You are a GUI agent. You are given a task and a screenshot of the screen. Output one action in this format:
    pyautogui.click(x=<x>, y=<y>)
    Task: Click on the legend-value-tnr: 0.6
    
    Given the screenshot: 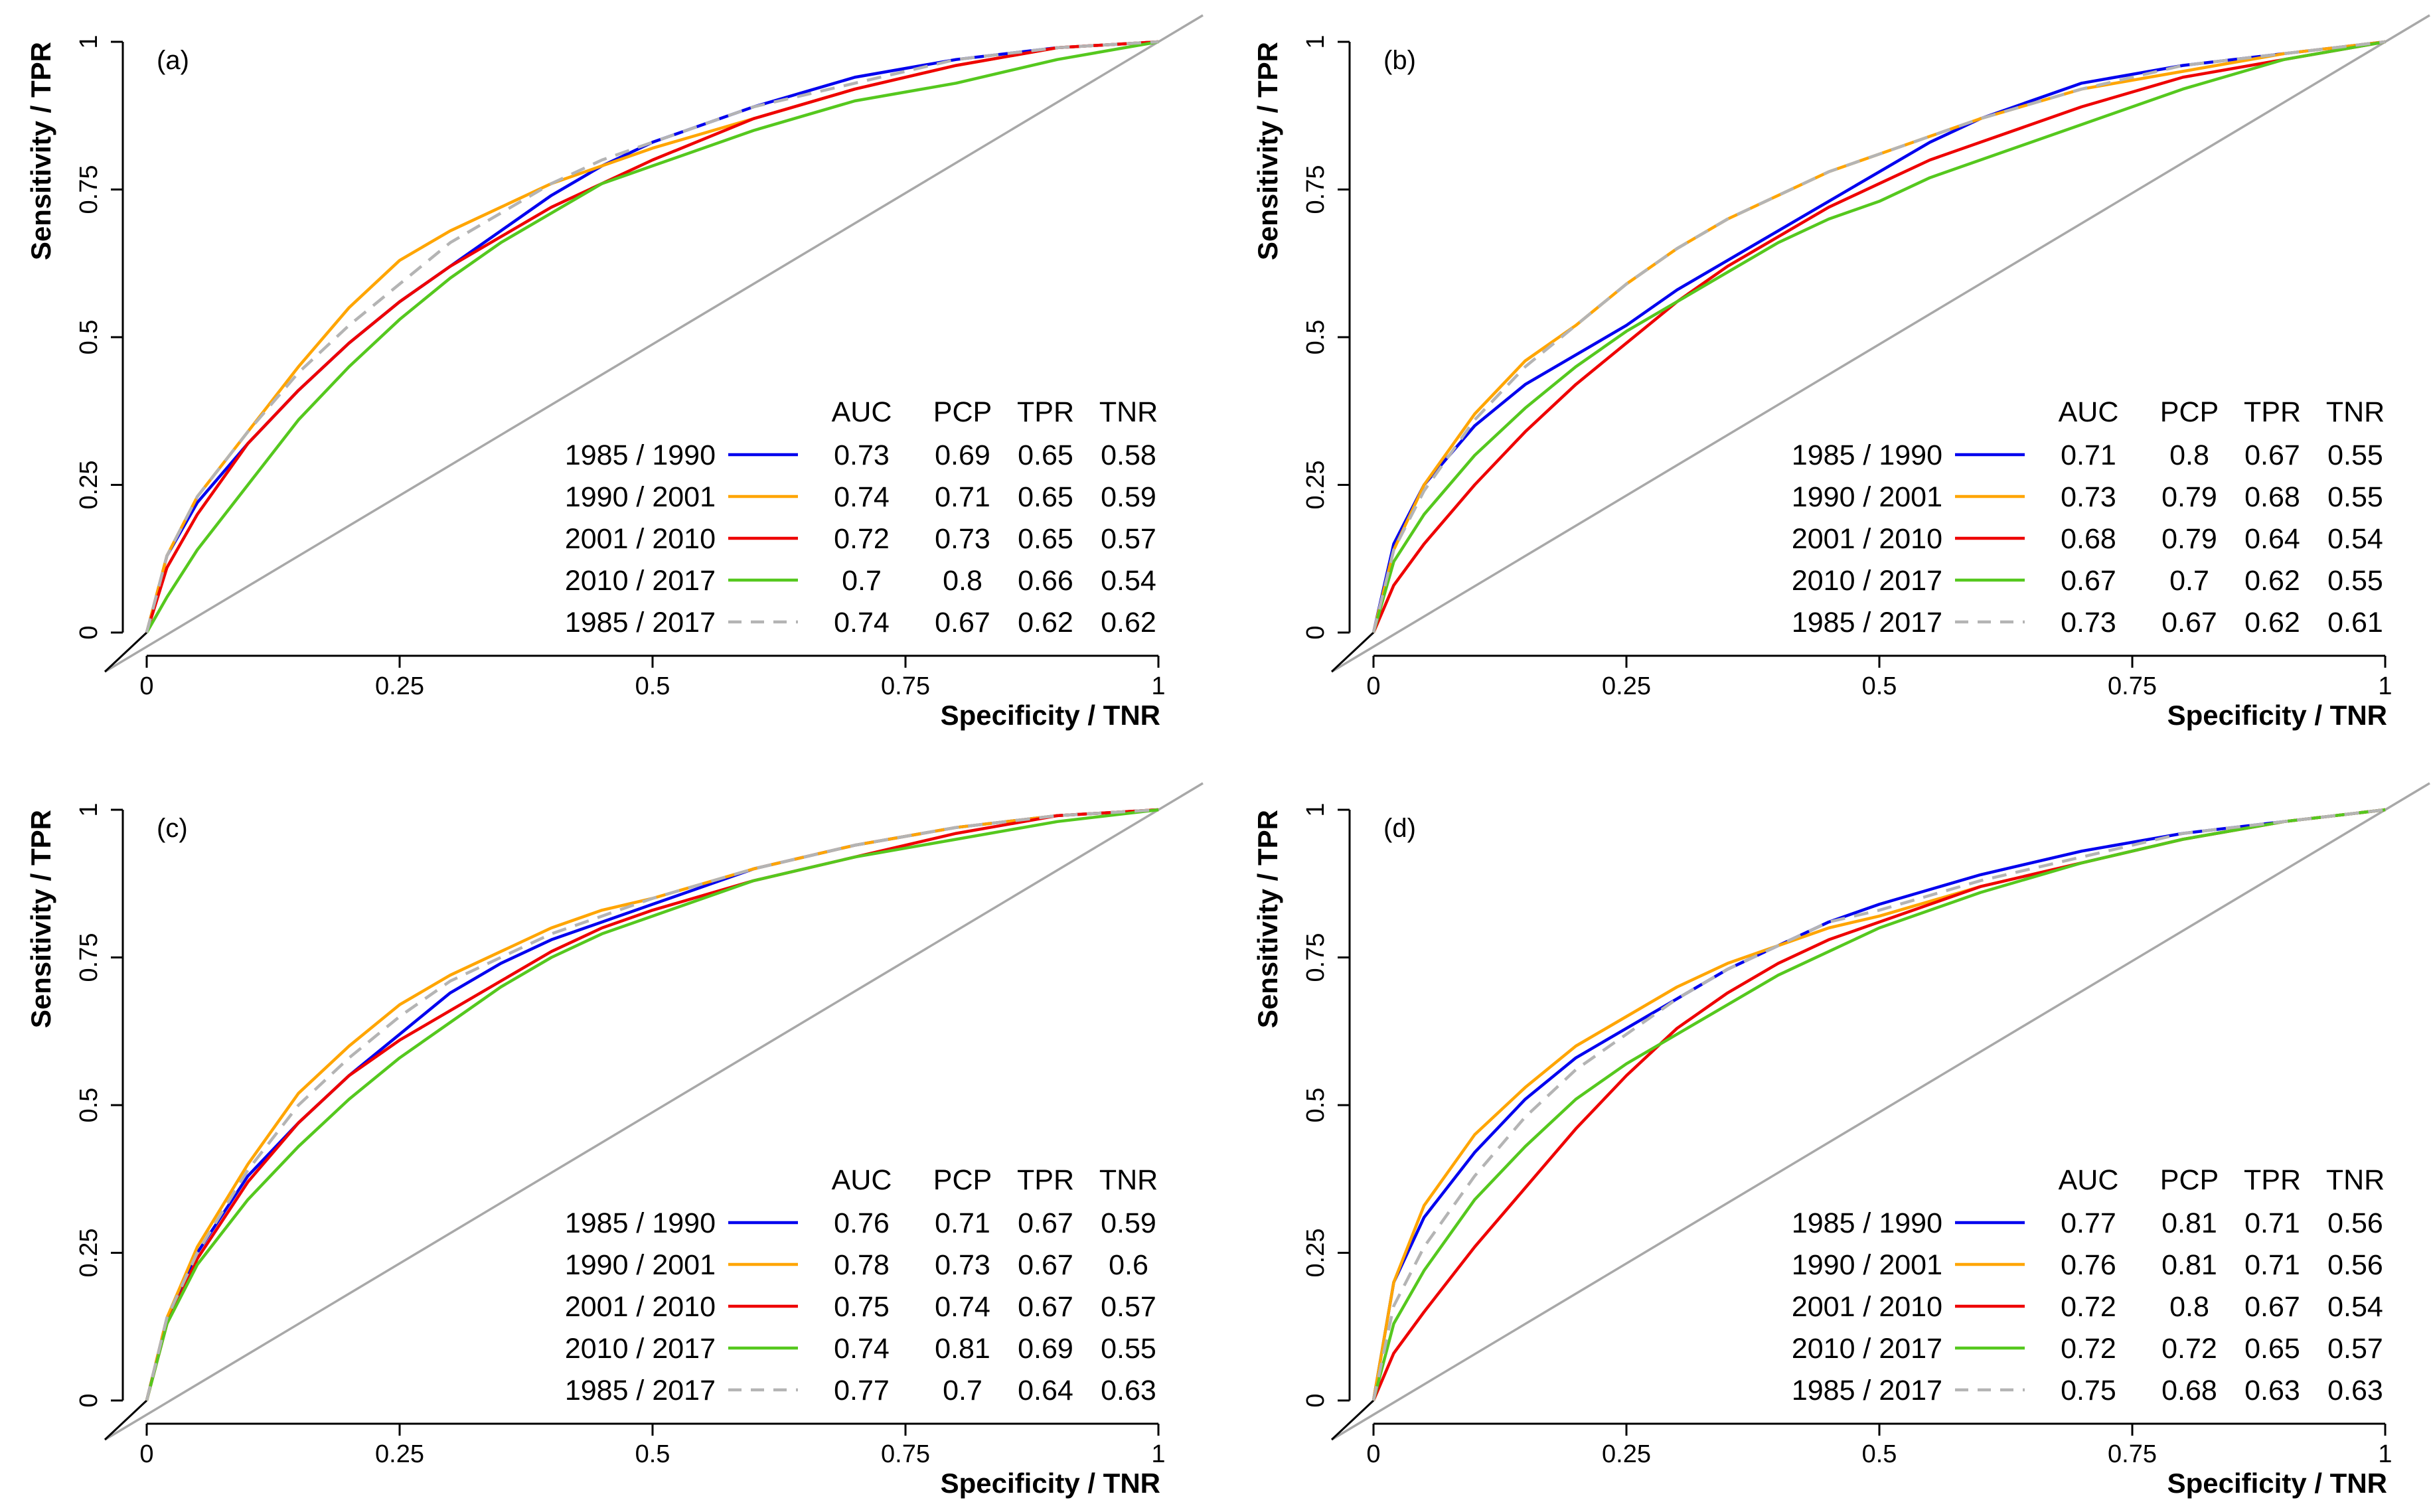 What is the action you would take?
    pyautogui.click(x=1128, y=1265)
    